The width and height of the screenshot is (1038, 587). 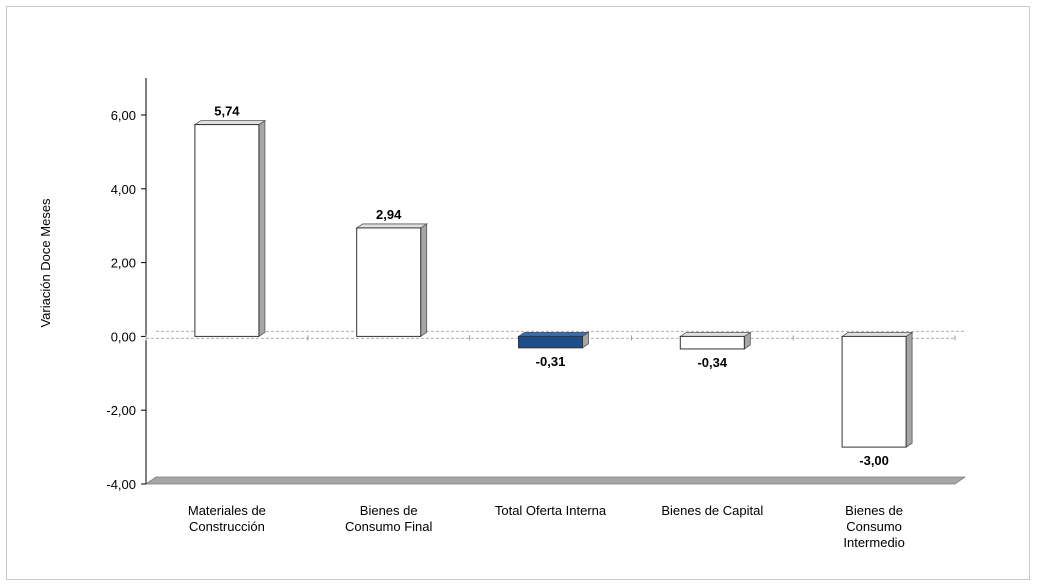 What do you see at coordinates (123, 263) in the screenshot?
I see `y-tick-label: 2,00` at bounding box center [123, 263].